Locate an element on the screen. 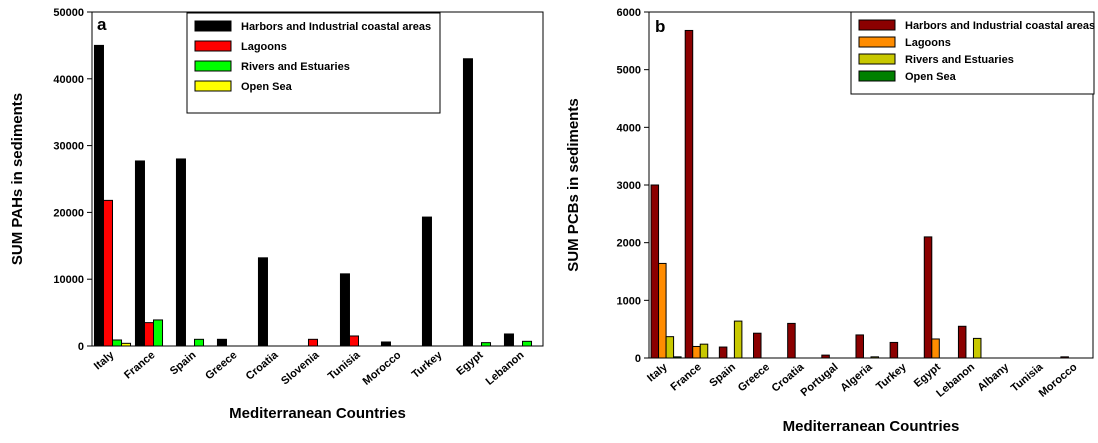 The width and height of the screenshot is (1098, 443). x-tick-label: Croatia is located at coordinates (262, 366).